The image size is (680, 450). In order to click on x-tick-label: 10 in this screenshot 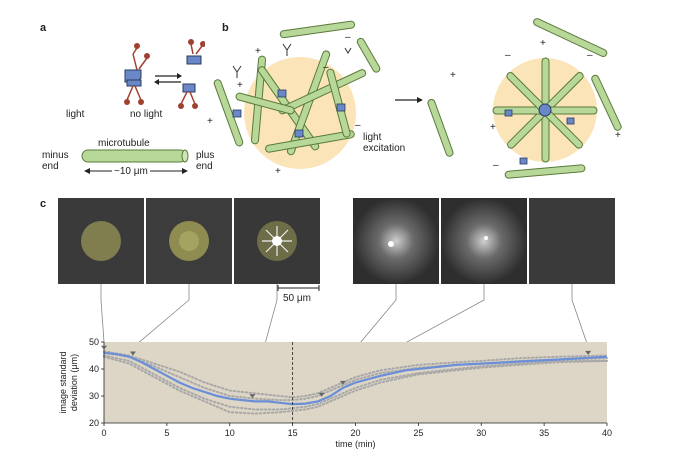, I will do `click(230, 433)`.